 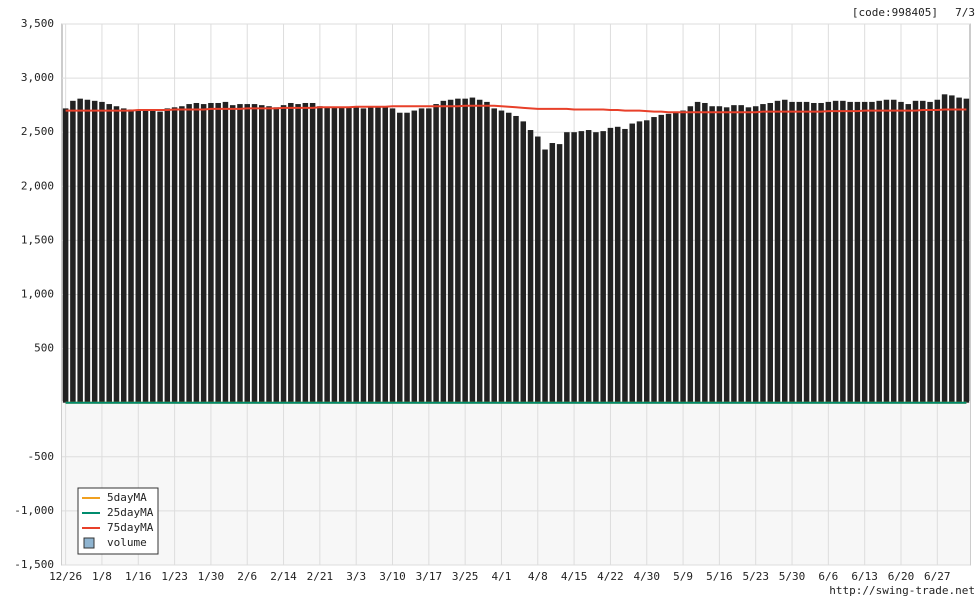 I want to click on y-tick-label: 1,000, so click(x=37, y=294).